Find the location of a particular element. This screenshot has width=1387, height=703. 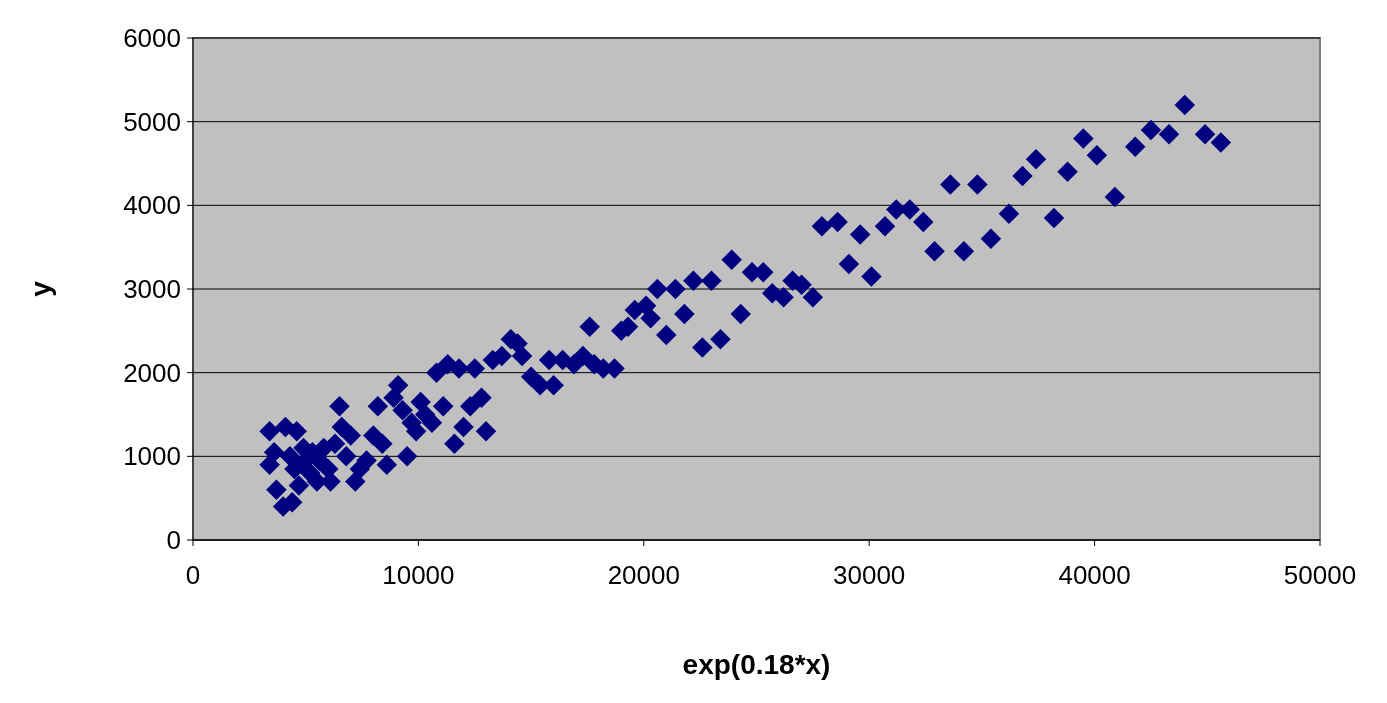

y-tick-label: 4000 is located at coordinates (152, 205).